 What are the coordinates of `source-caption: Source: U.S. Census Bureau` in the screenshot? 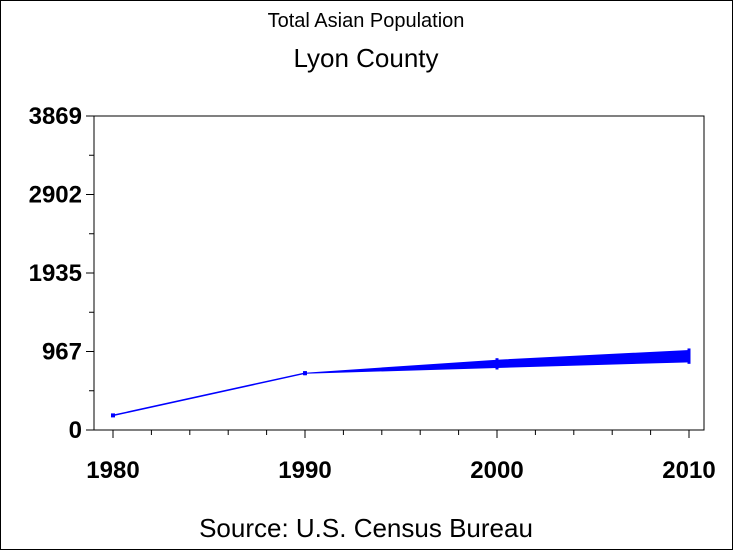 It's located at (366, 528).